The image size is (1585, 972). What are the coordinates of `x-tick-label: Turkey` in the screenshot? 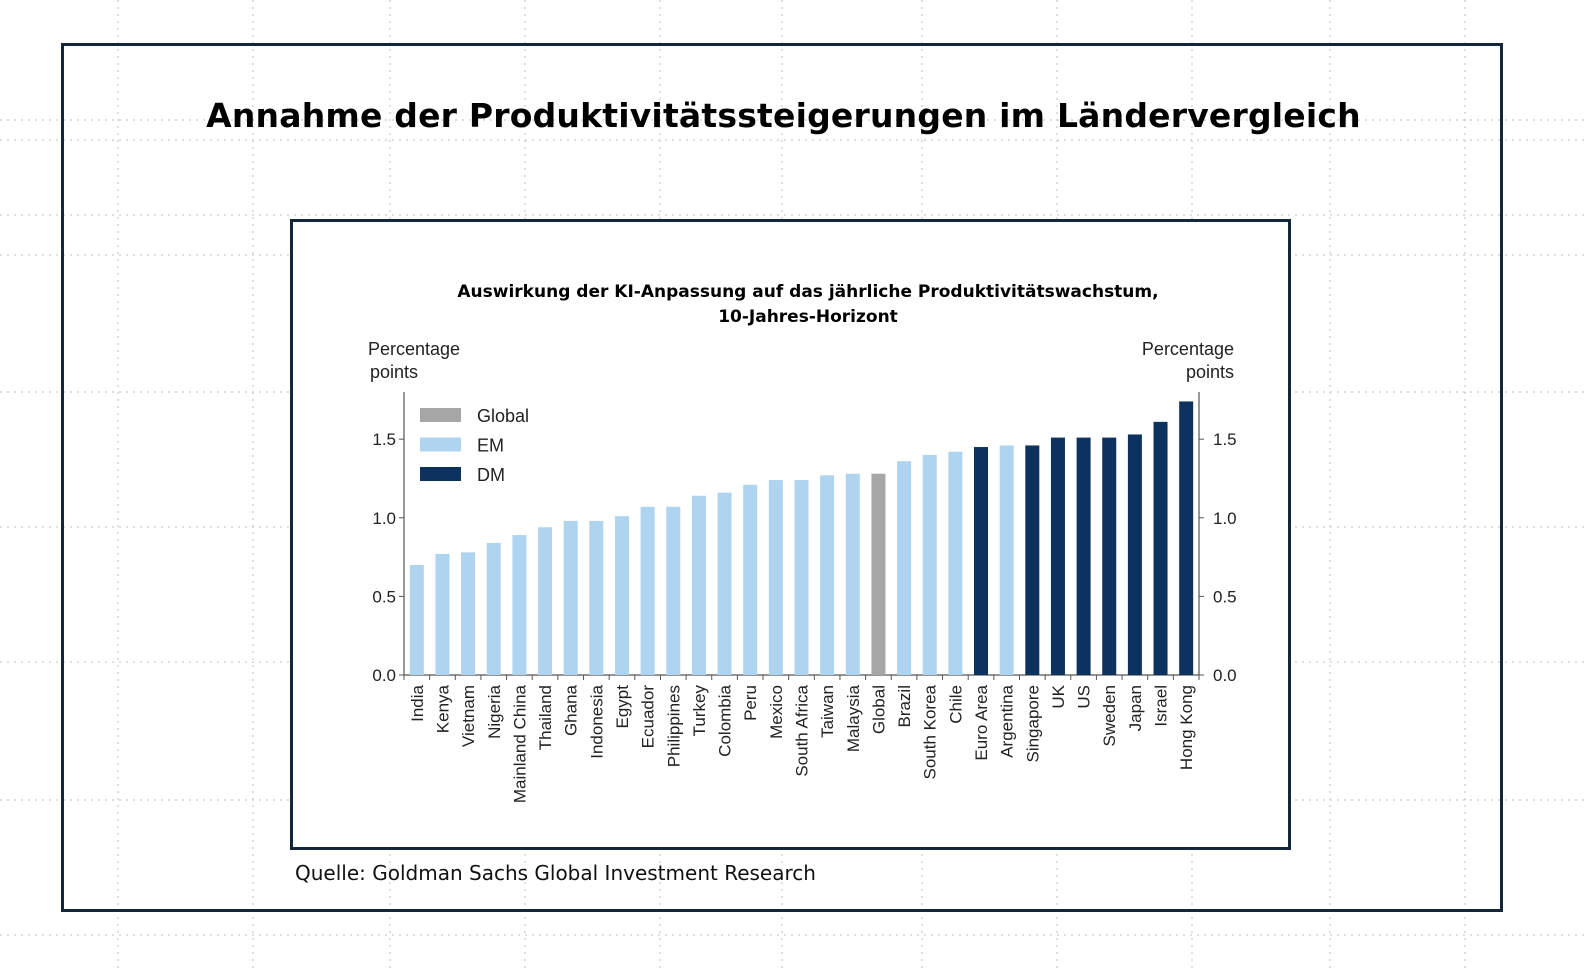 It's located at (699, 711).